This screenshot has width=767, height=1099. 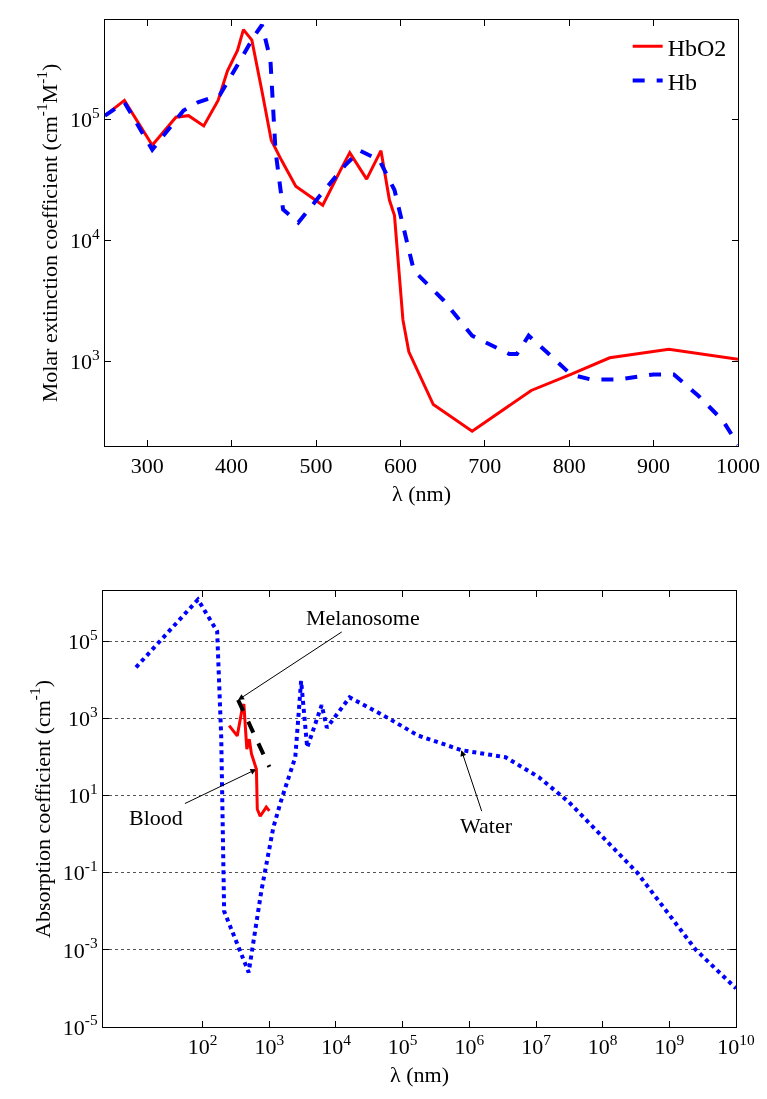 What do you see at coordinates (363, 617) in the screenshot?
I see `annotation: Melanosome` at bounding box center [363, 617].